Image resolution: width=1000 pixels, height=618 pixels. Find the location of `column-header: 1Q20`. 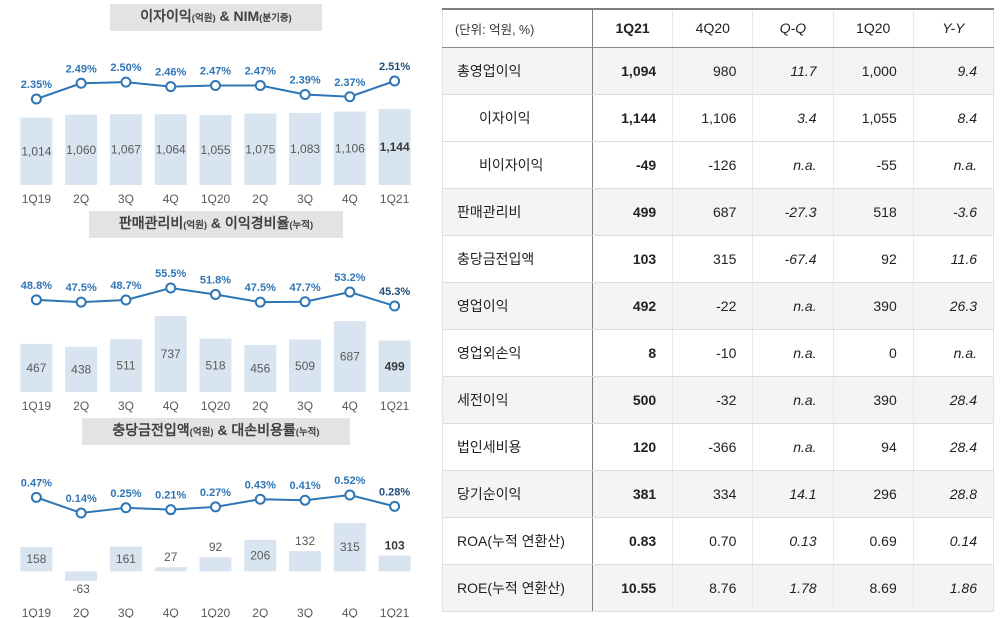

column-header: 1Q20 is located at coordinates (873, 28).